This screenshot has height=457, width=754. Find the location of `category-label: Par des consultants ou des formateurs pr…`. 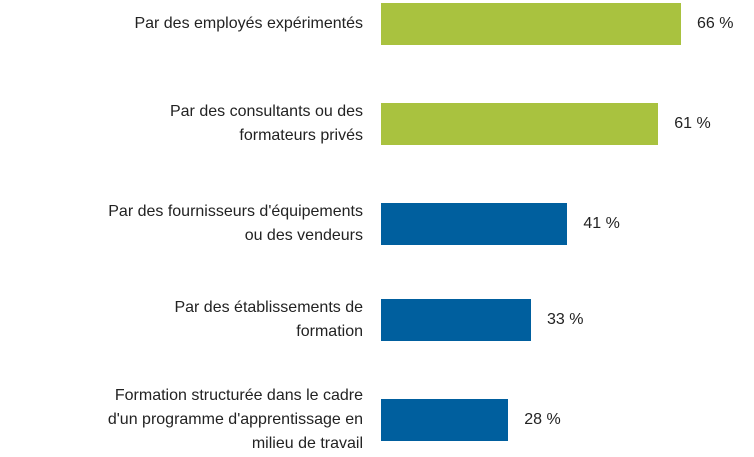

category-label: Par des consultants ou des formateurs pr… is located at coordinates (266, 123).